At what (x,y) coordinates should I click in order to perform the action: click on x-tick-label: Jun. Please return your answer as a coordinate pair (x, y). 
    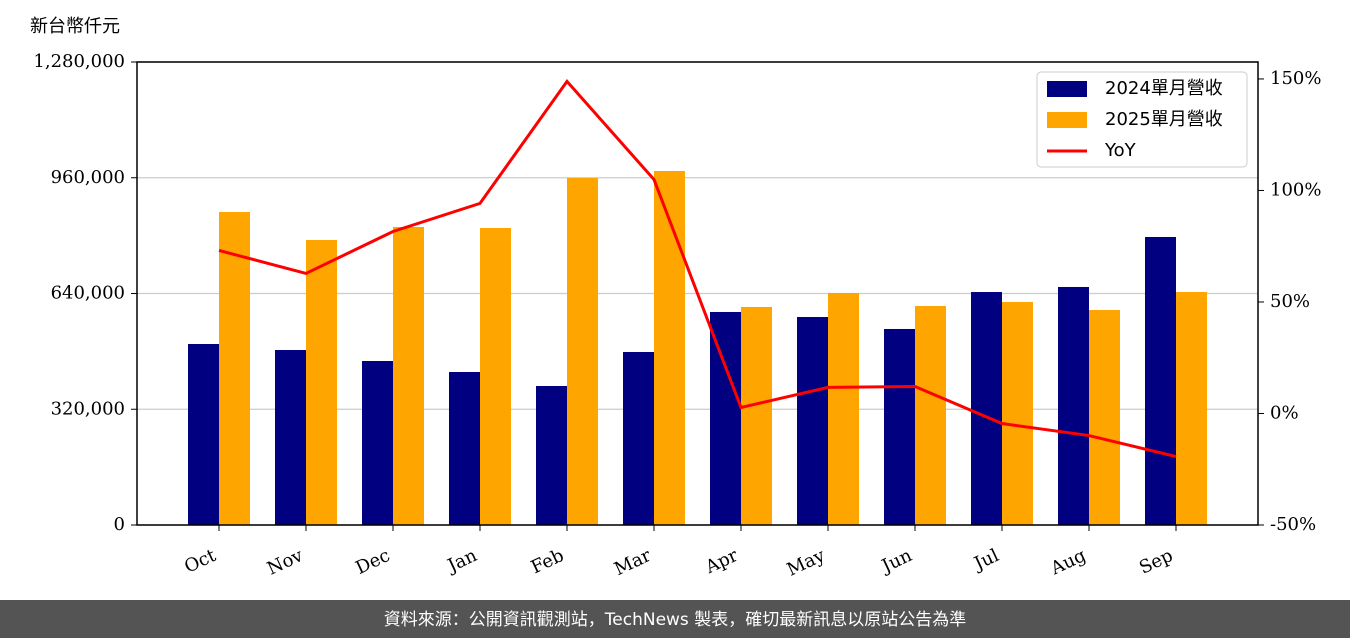
    Looking at the image, I should click on (896, 561).